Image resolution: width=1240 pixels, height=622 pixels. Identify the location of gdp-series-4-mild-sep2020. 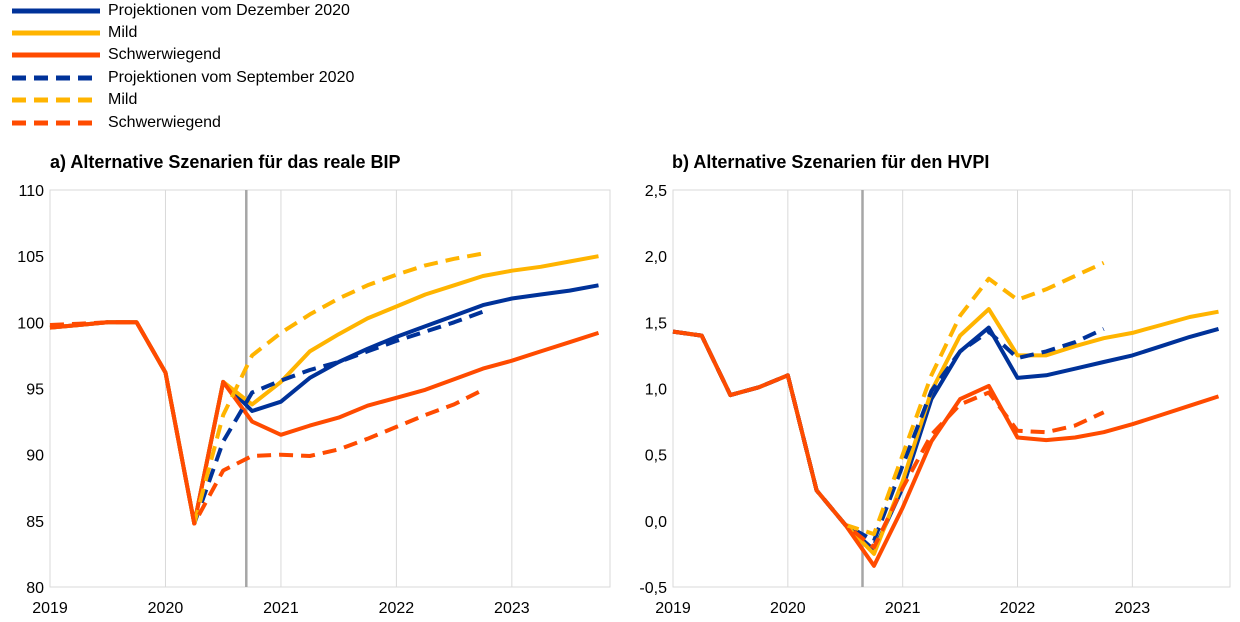
(338, 388).